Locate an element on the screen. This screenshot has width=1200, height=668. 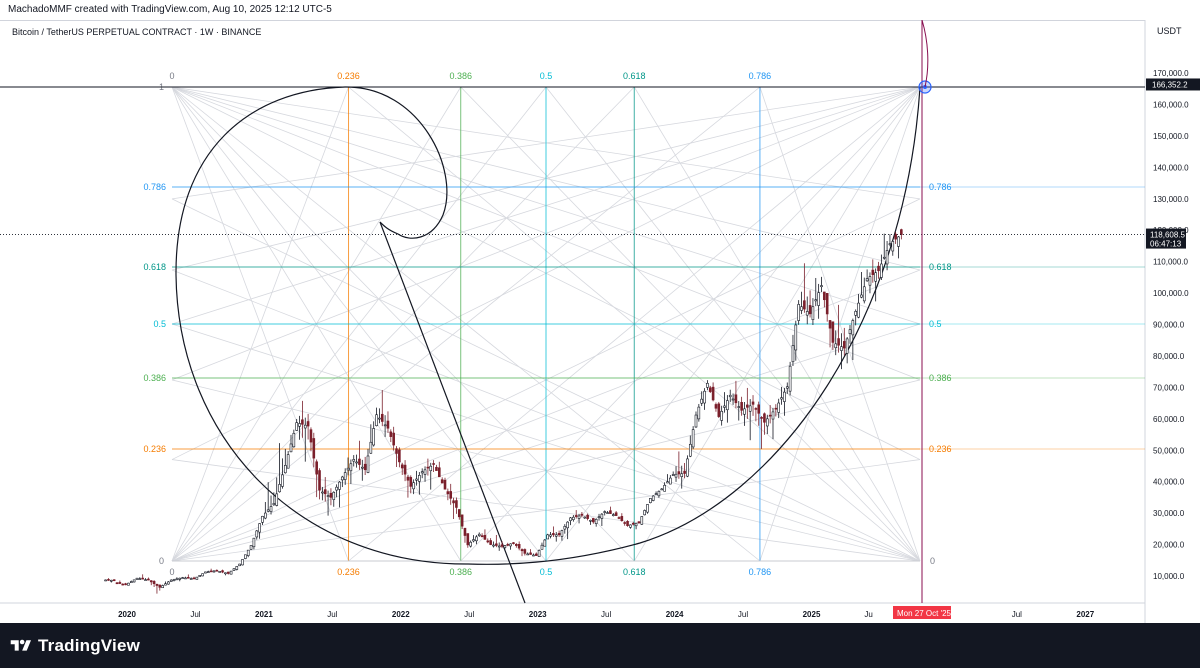
fib-level-label-left: 0.618 is located at coordinates (154, 267).